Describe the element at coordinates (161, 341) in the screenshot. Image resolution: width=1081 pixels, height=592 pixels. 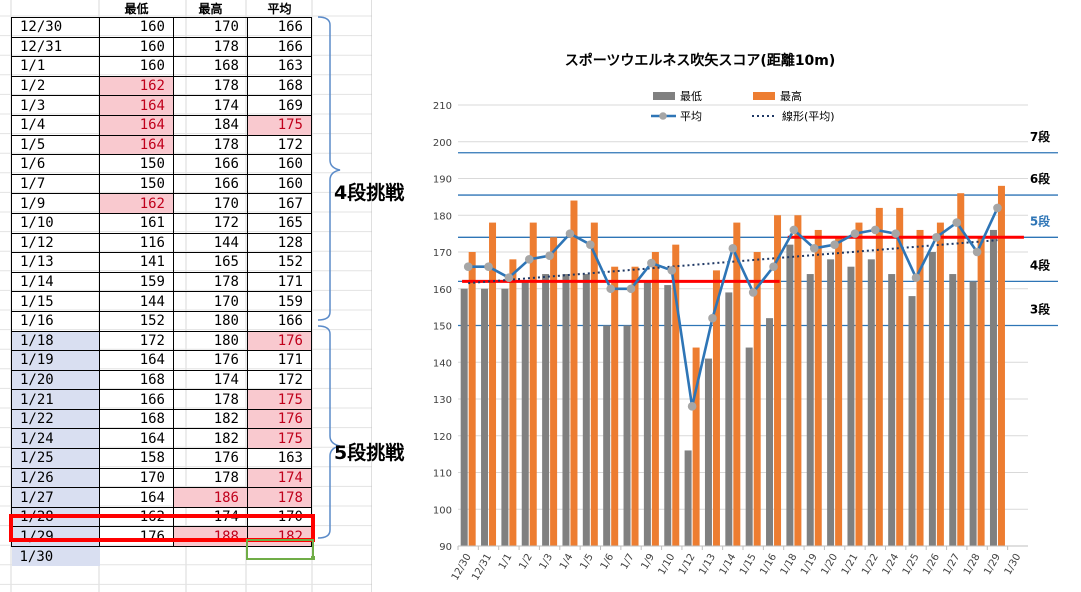
I see `table-row: 1/18 172 180 176` at that location.